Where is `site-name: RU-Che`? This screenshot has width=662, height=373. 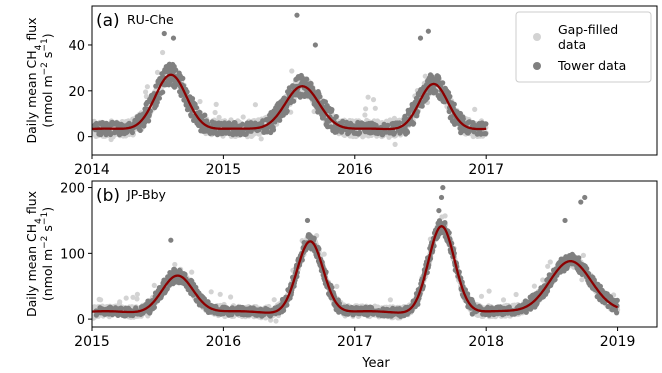 site-name: RU-Che is located at coordinates (150, 19).